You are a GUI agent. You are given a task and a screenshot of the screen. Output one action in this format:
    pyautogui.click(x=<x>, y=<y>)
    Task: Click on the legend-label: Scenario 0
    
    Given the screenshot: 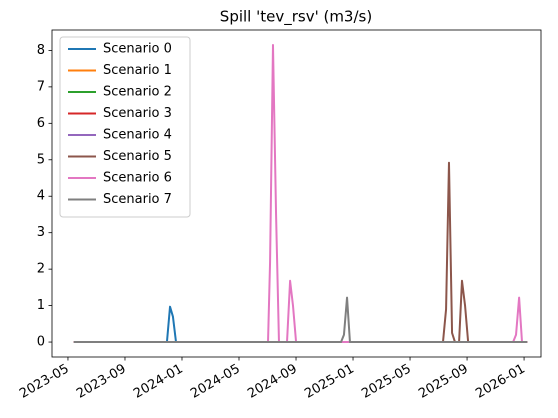 What is the action you would take?
    pyautogui.click(x=137, y=49)
    